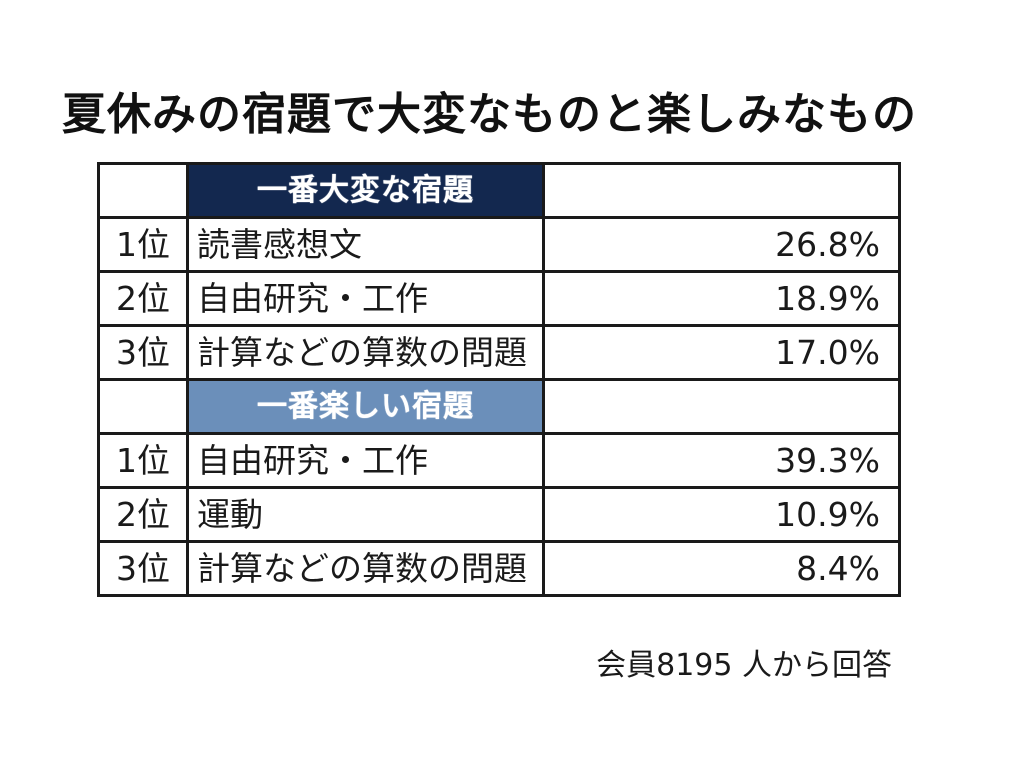  What do you see at coordinates (721, 298) in the screenshot?
I see `percent-cell: 18.9%` at bounding box center [721, 298].